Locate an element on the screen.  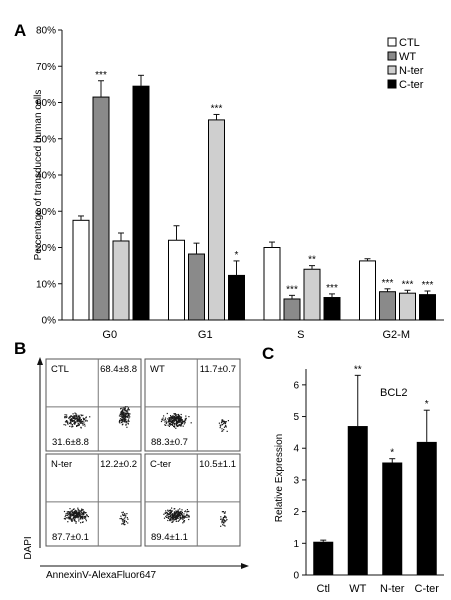
panel-a-legend-label: N-ter is located at coordinates (411, 71).